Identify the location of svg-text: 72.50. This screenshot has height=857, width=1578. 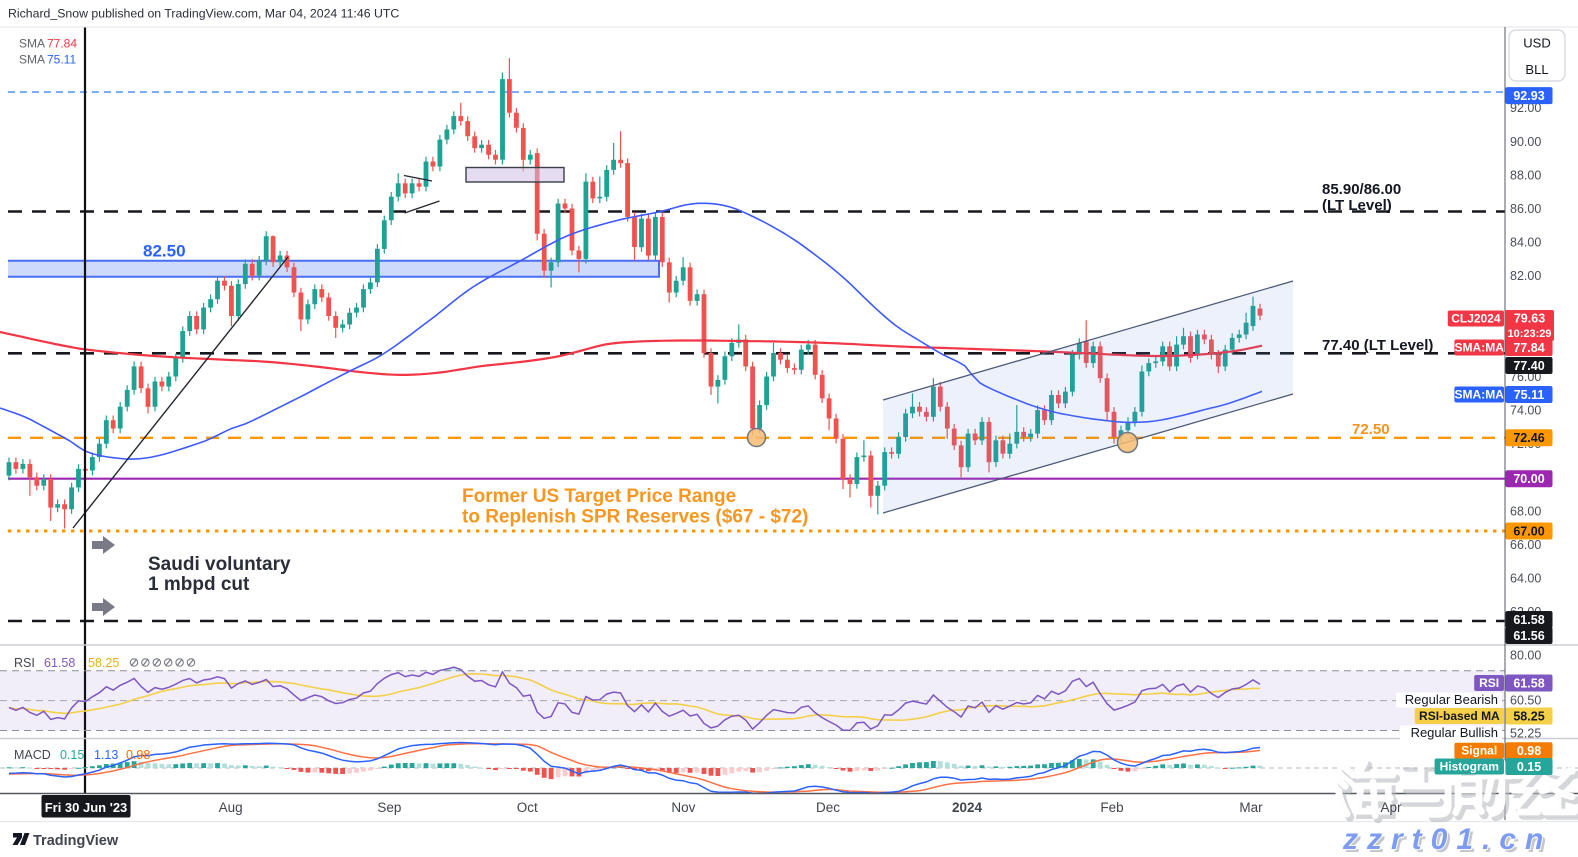
(1371, 429).